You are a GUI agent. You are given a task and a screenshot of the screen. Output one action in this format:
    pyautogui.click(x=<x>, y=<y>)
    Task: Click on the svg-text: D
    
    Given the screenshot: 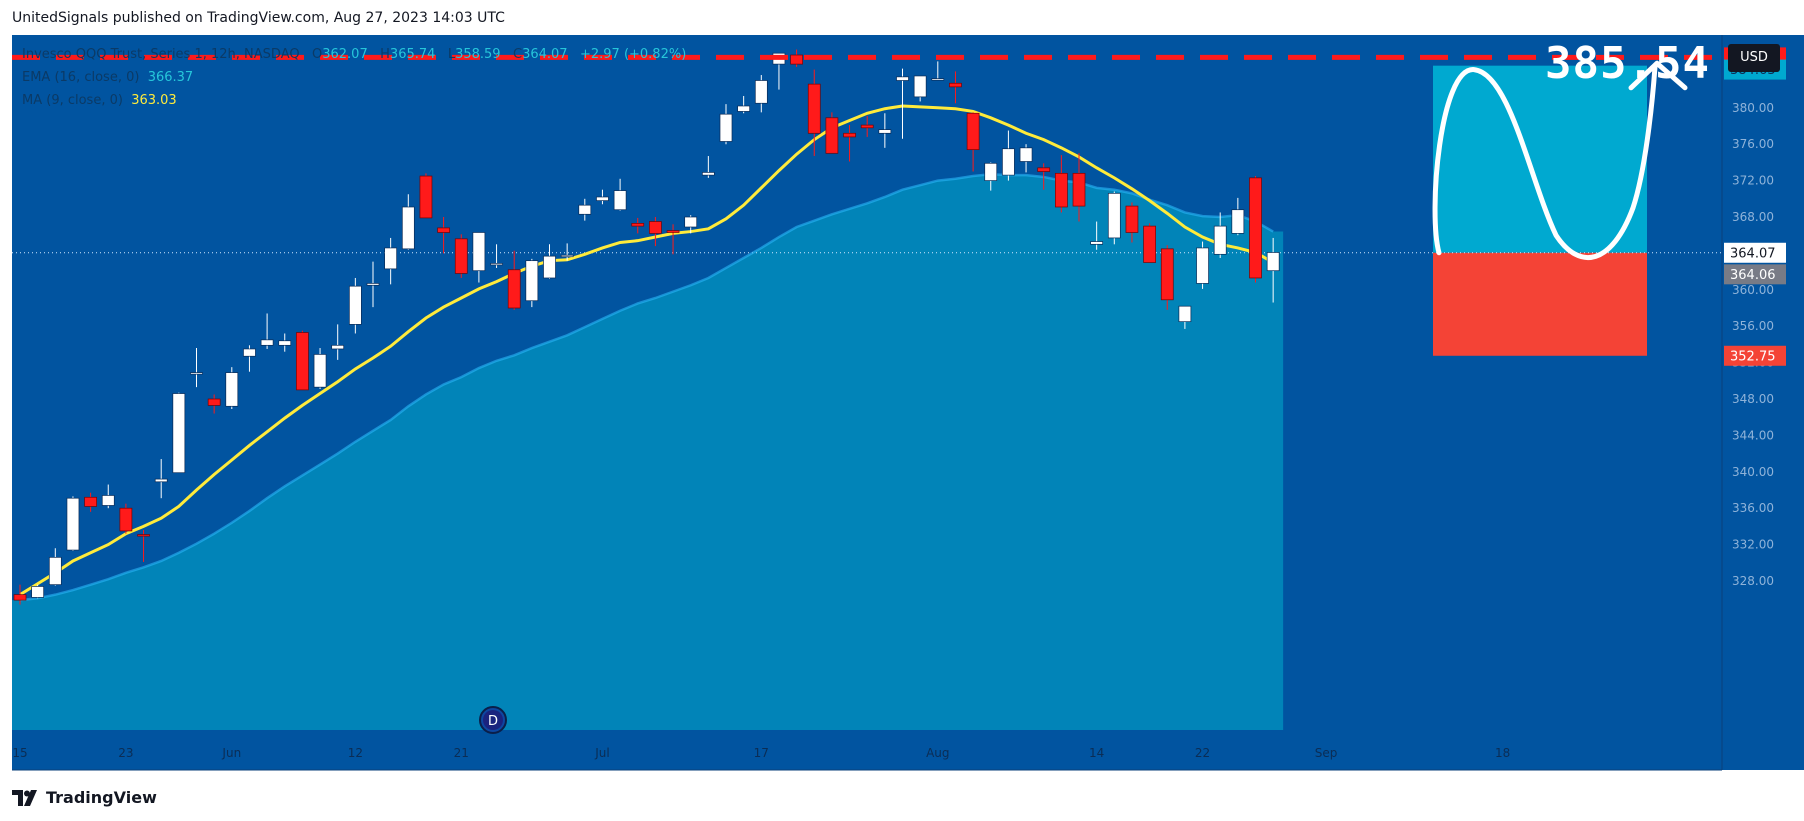 What is the action you would take?
    pyautogui.click(x=493, y=721)
    